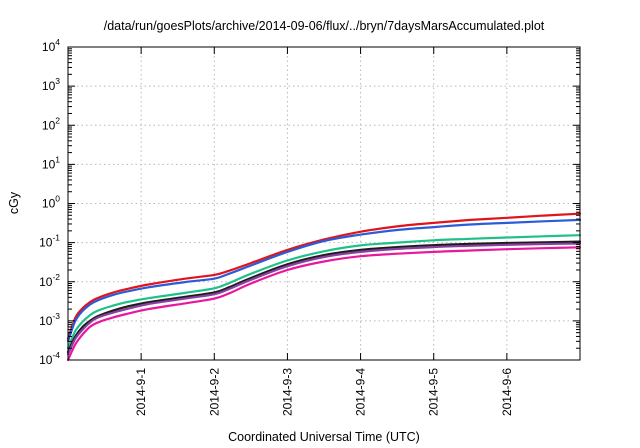 Image resolution: width=640 pixels, height=448 pixels. Describe the element at coordinates (361, 392) in the screenshot. I see `x-tick-label: 2014-9-4` at that location.